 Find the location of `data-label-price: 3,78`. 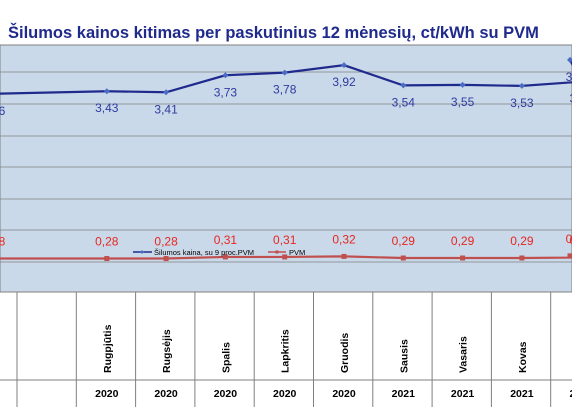

data-label-price: 3,78 is located at coordinates (285, 90).